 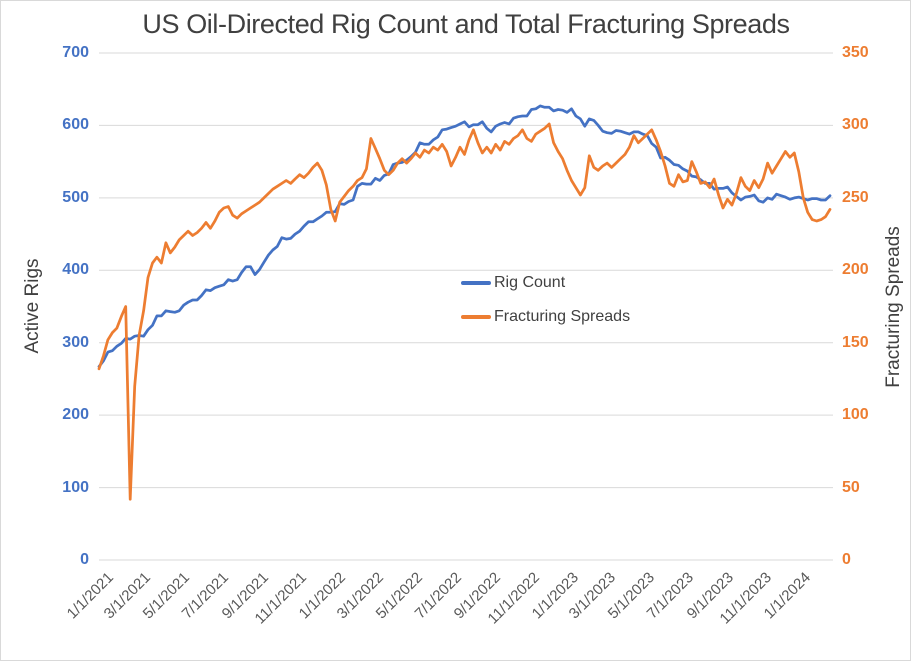 What do you see at coordinates (855, 270) in the screenshot?
I see `right-axis-tick: 200` at bounding box center [855, 270].